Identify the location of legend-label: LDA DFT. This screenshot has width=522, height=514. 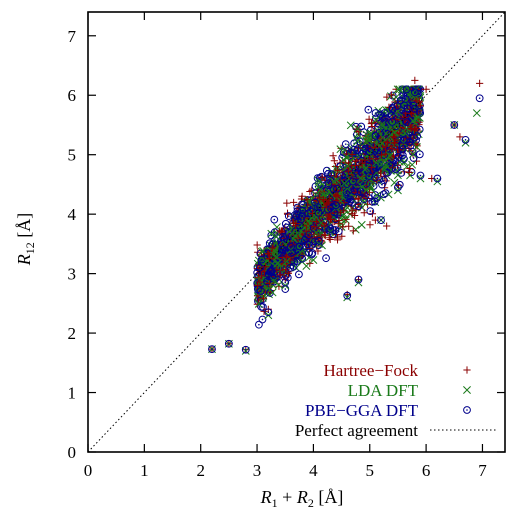
(383, 390).